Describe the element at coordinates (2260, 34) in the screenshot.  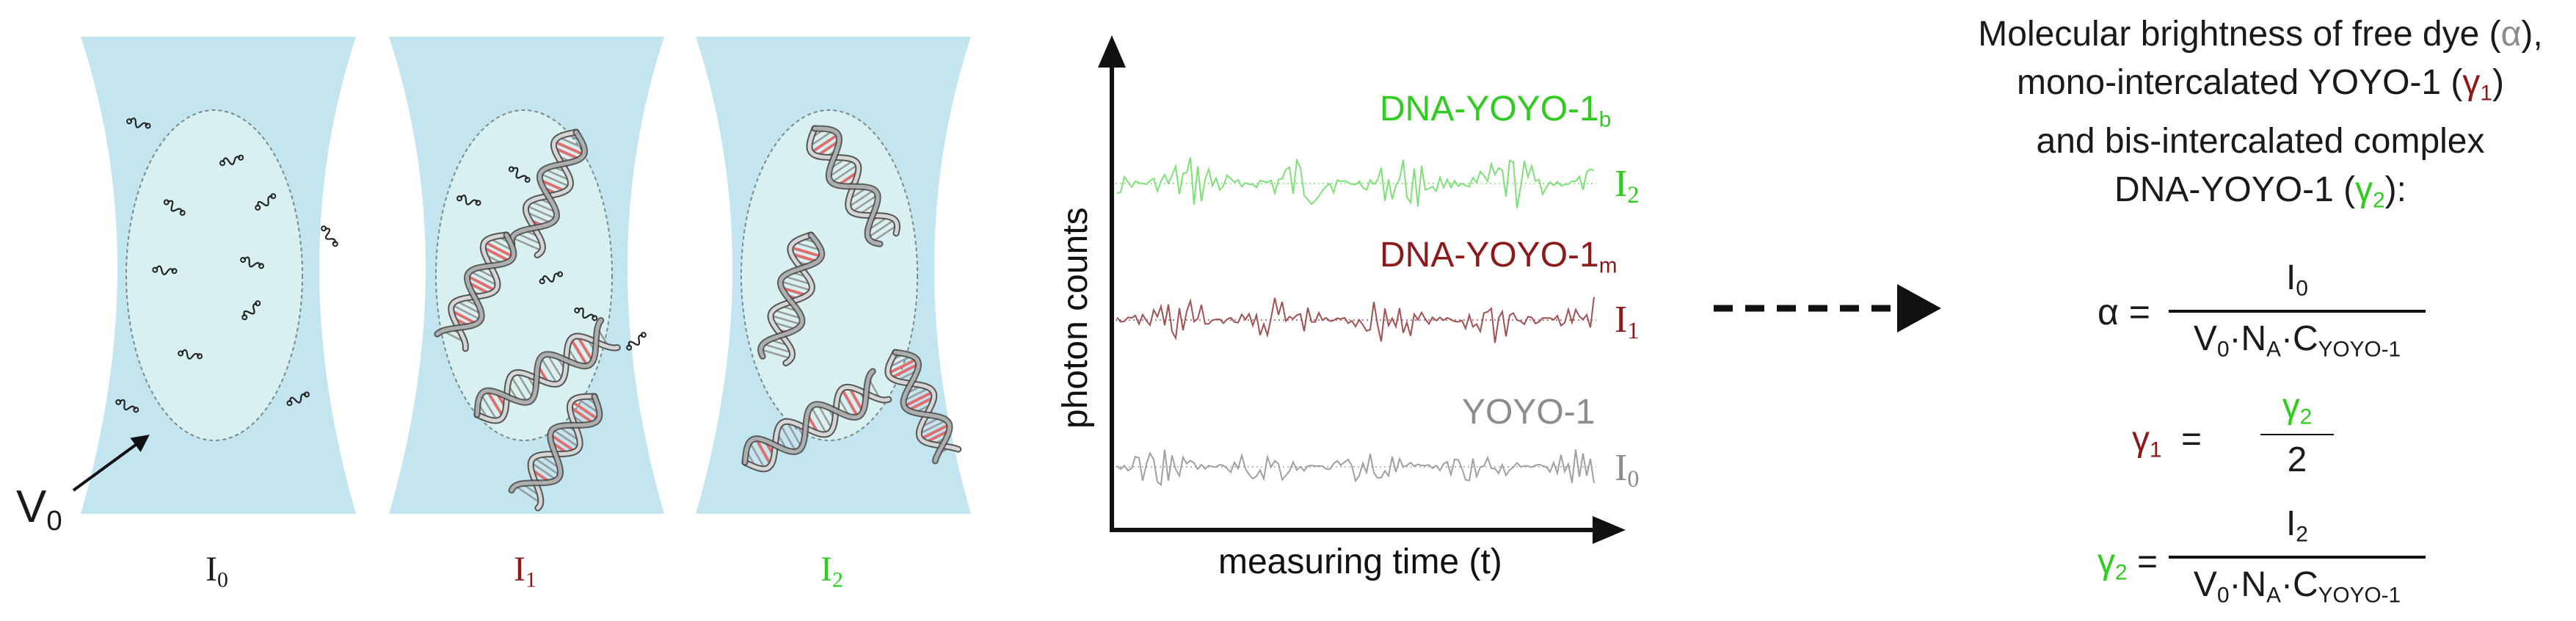
I see `description-line-1: Molecular brightness of free dye (α),` at that location.